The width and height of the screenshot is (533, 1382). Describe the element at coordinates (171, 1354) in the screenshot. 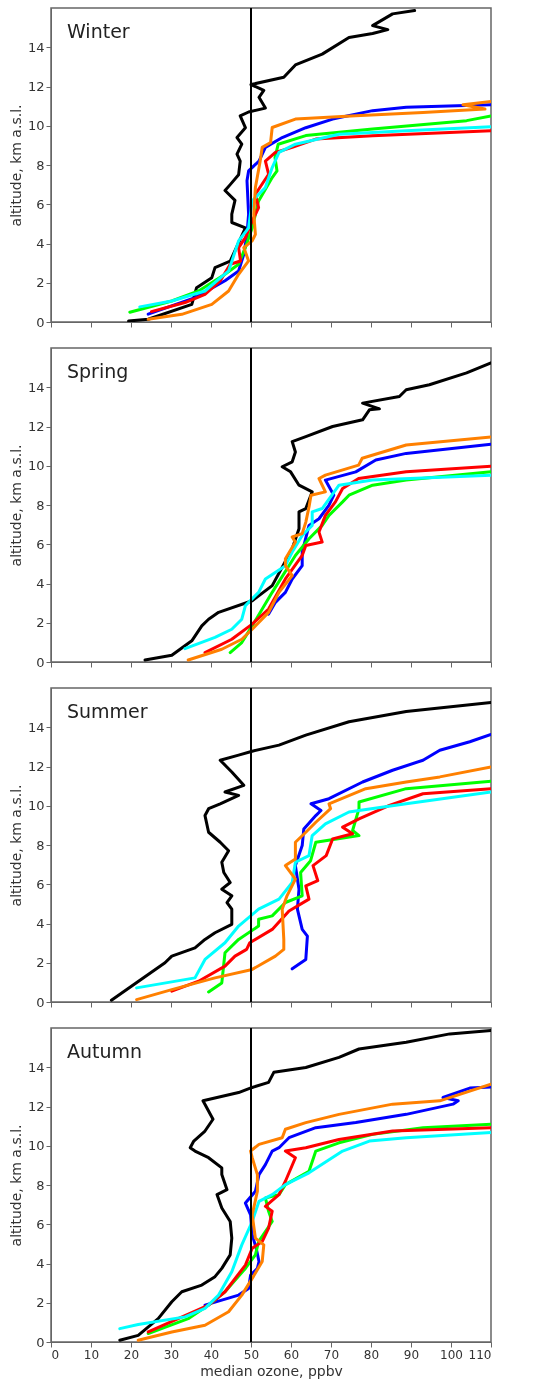

I see `x-tick-label: 30` at that location.